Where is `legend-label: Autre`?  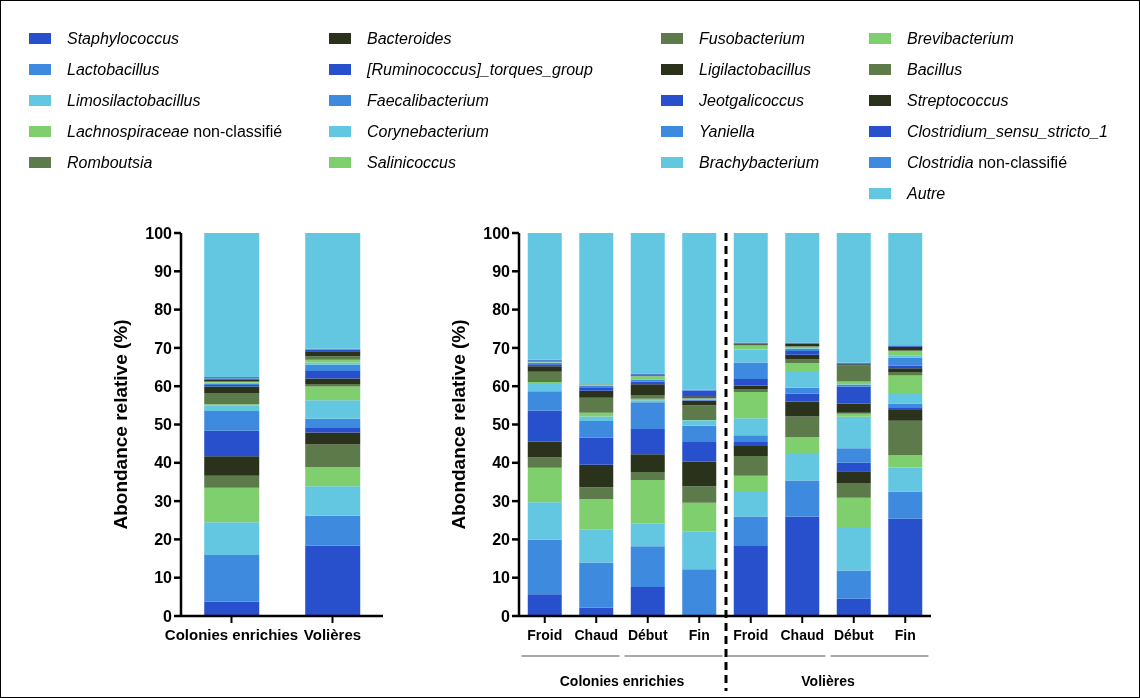 legend-label: Autre is located at coordinates (926, 193).